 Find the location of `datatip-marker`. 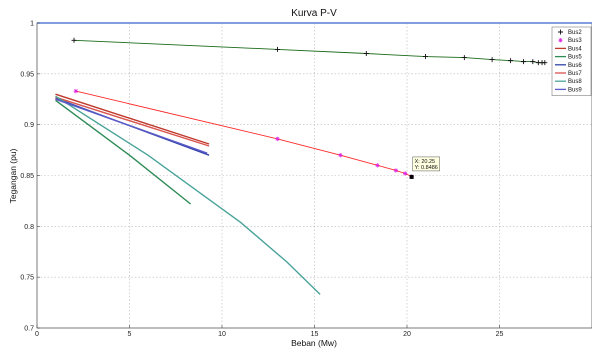

datatip-marker is located at coordinates (411, 176).